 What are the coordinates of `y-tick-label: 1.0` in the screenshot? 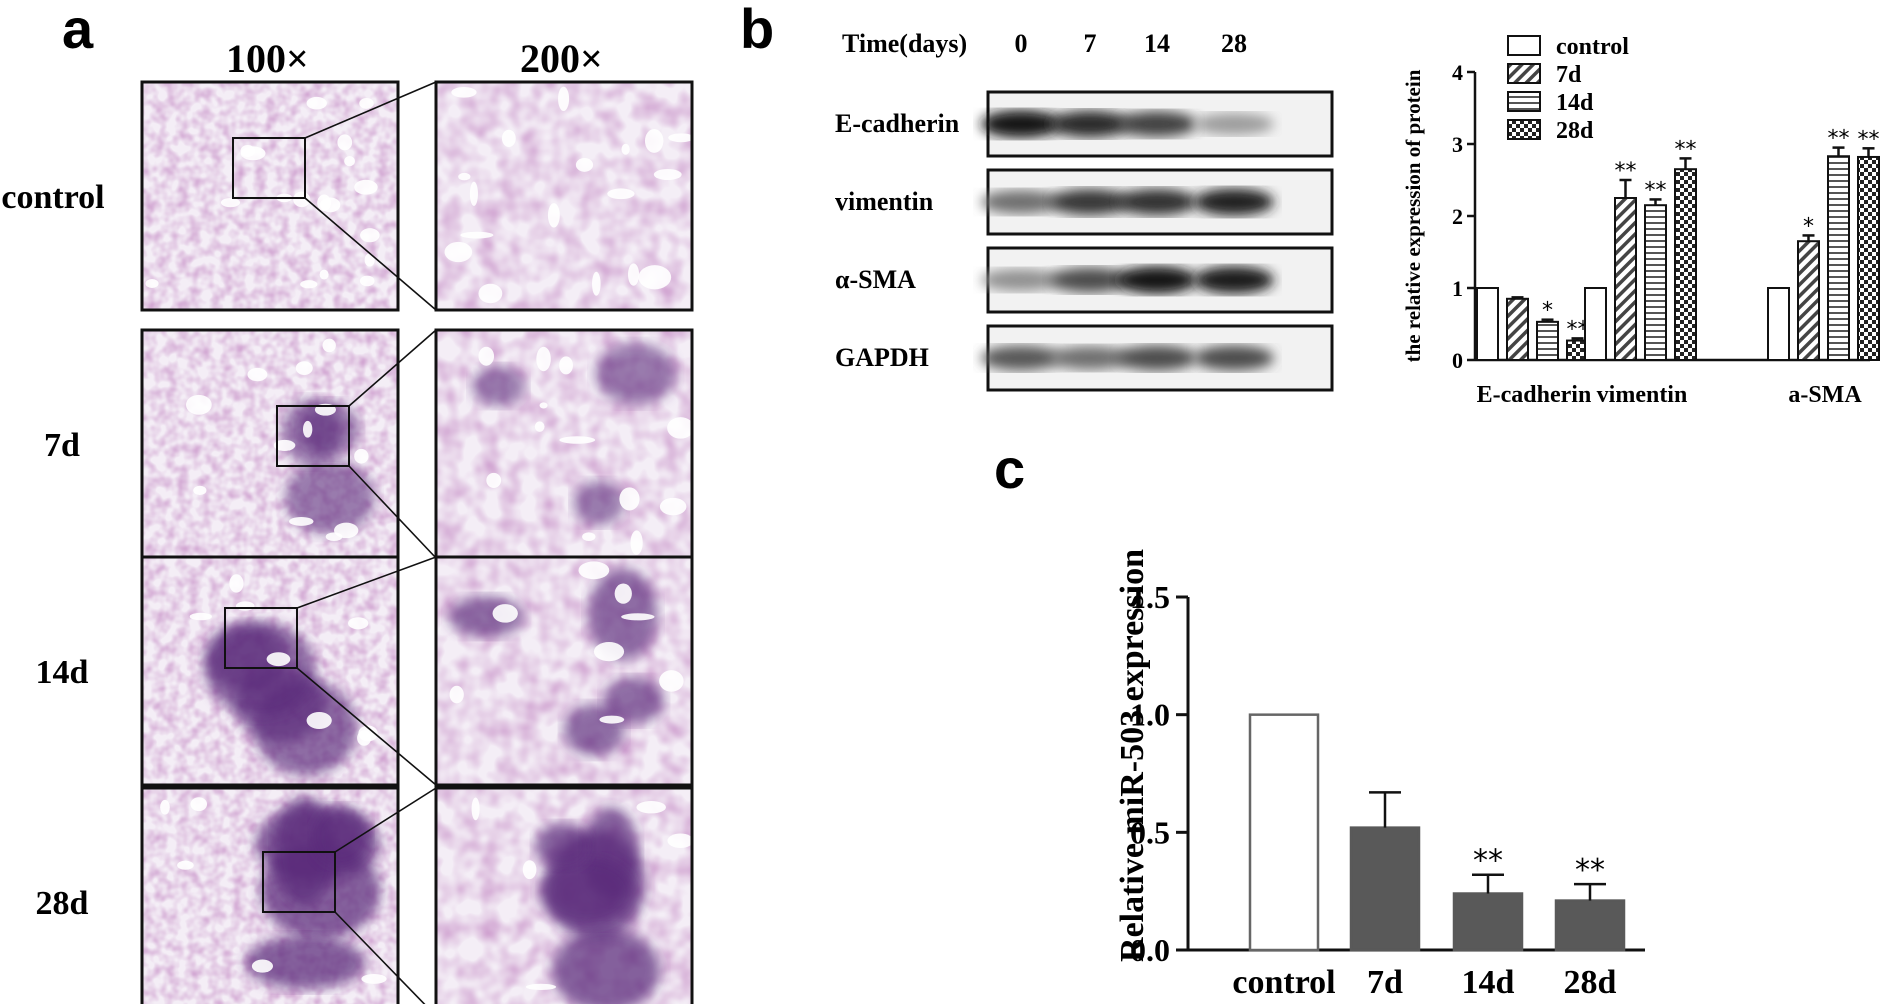 It's located at (1150, 715).